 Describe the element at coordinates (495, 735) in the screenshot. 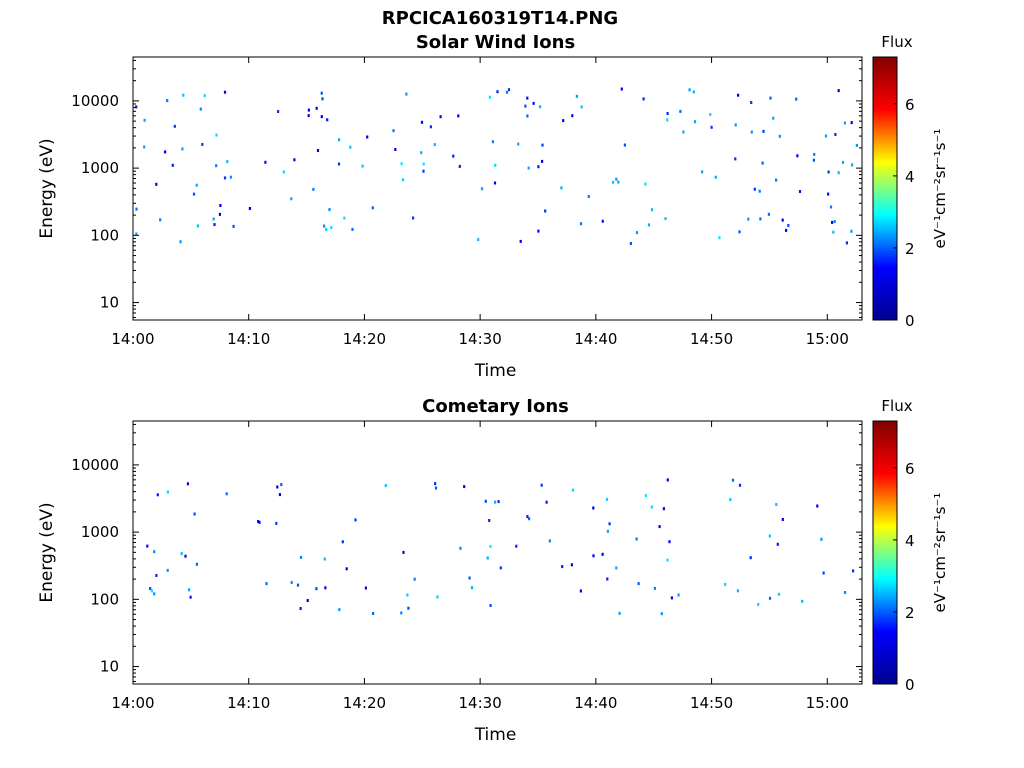

I see `x-axis-label: Time` at that location.